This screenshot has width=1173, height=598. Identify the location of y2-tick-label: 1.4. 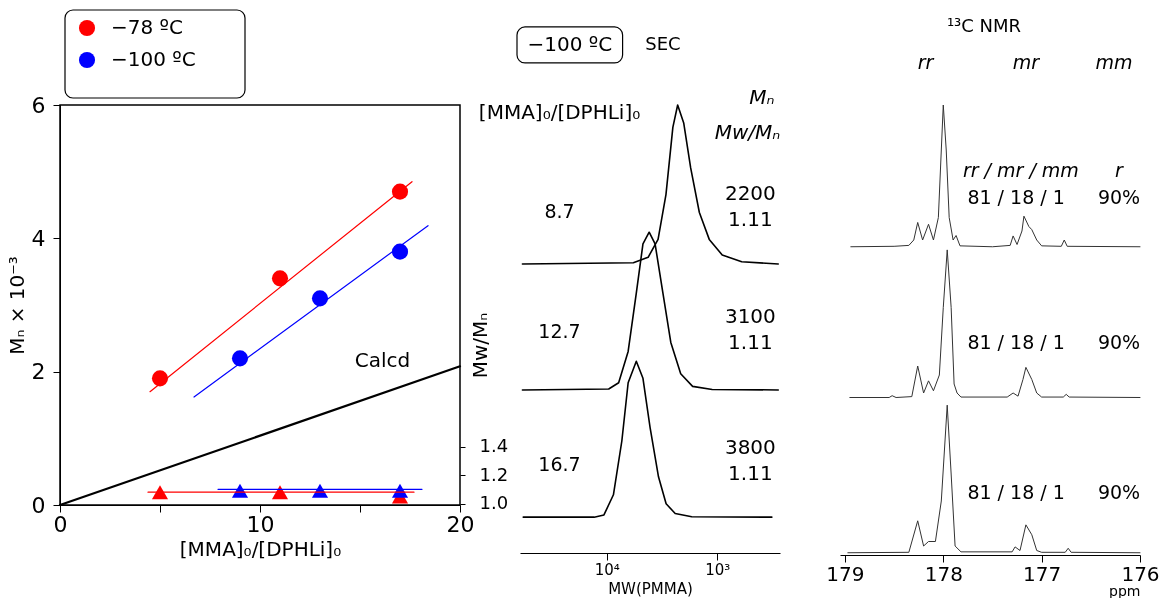
(494, 446).